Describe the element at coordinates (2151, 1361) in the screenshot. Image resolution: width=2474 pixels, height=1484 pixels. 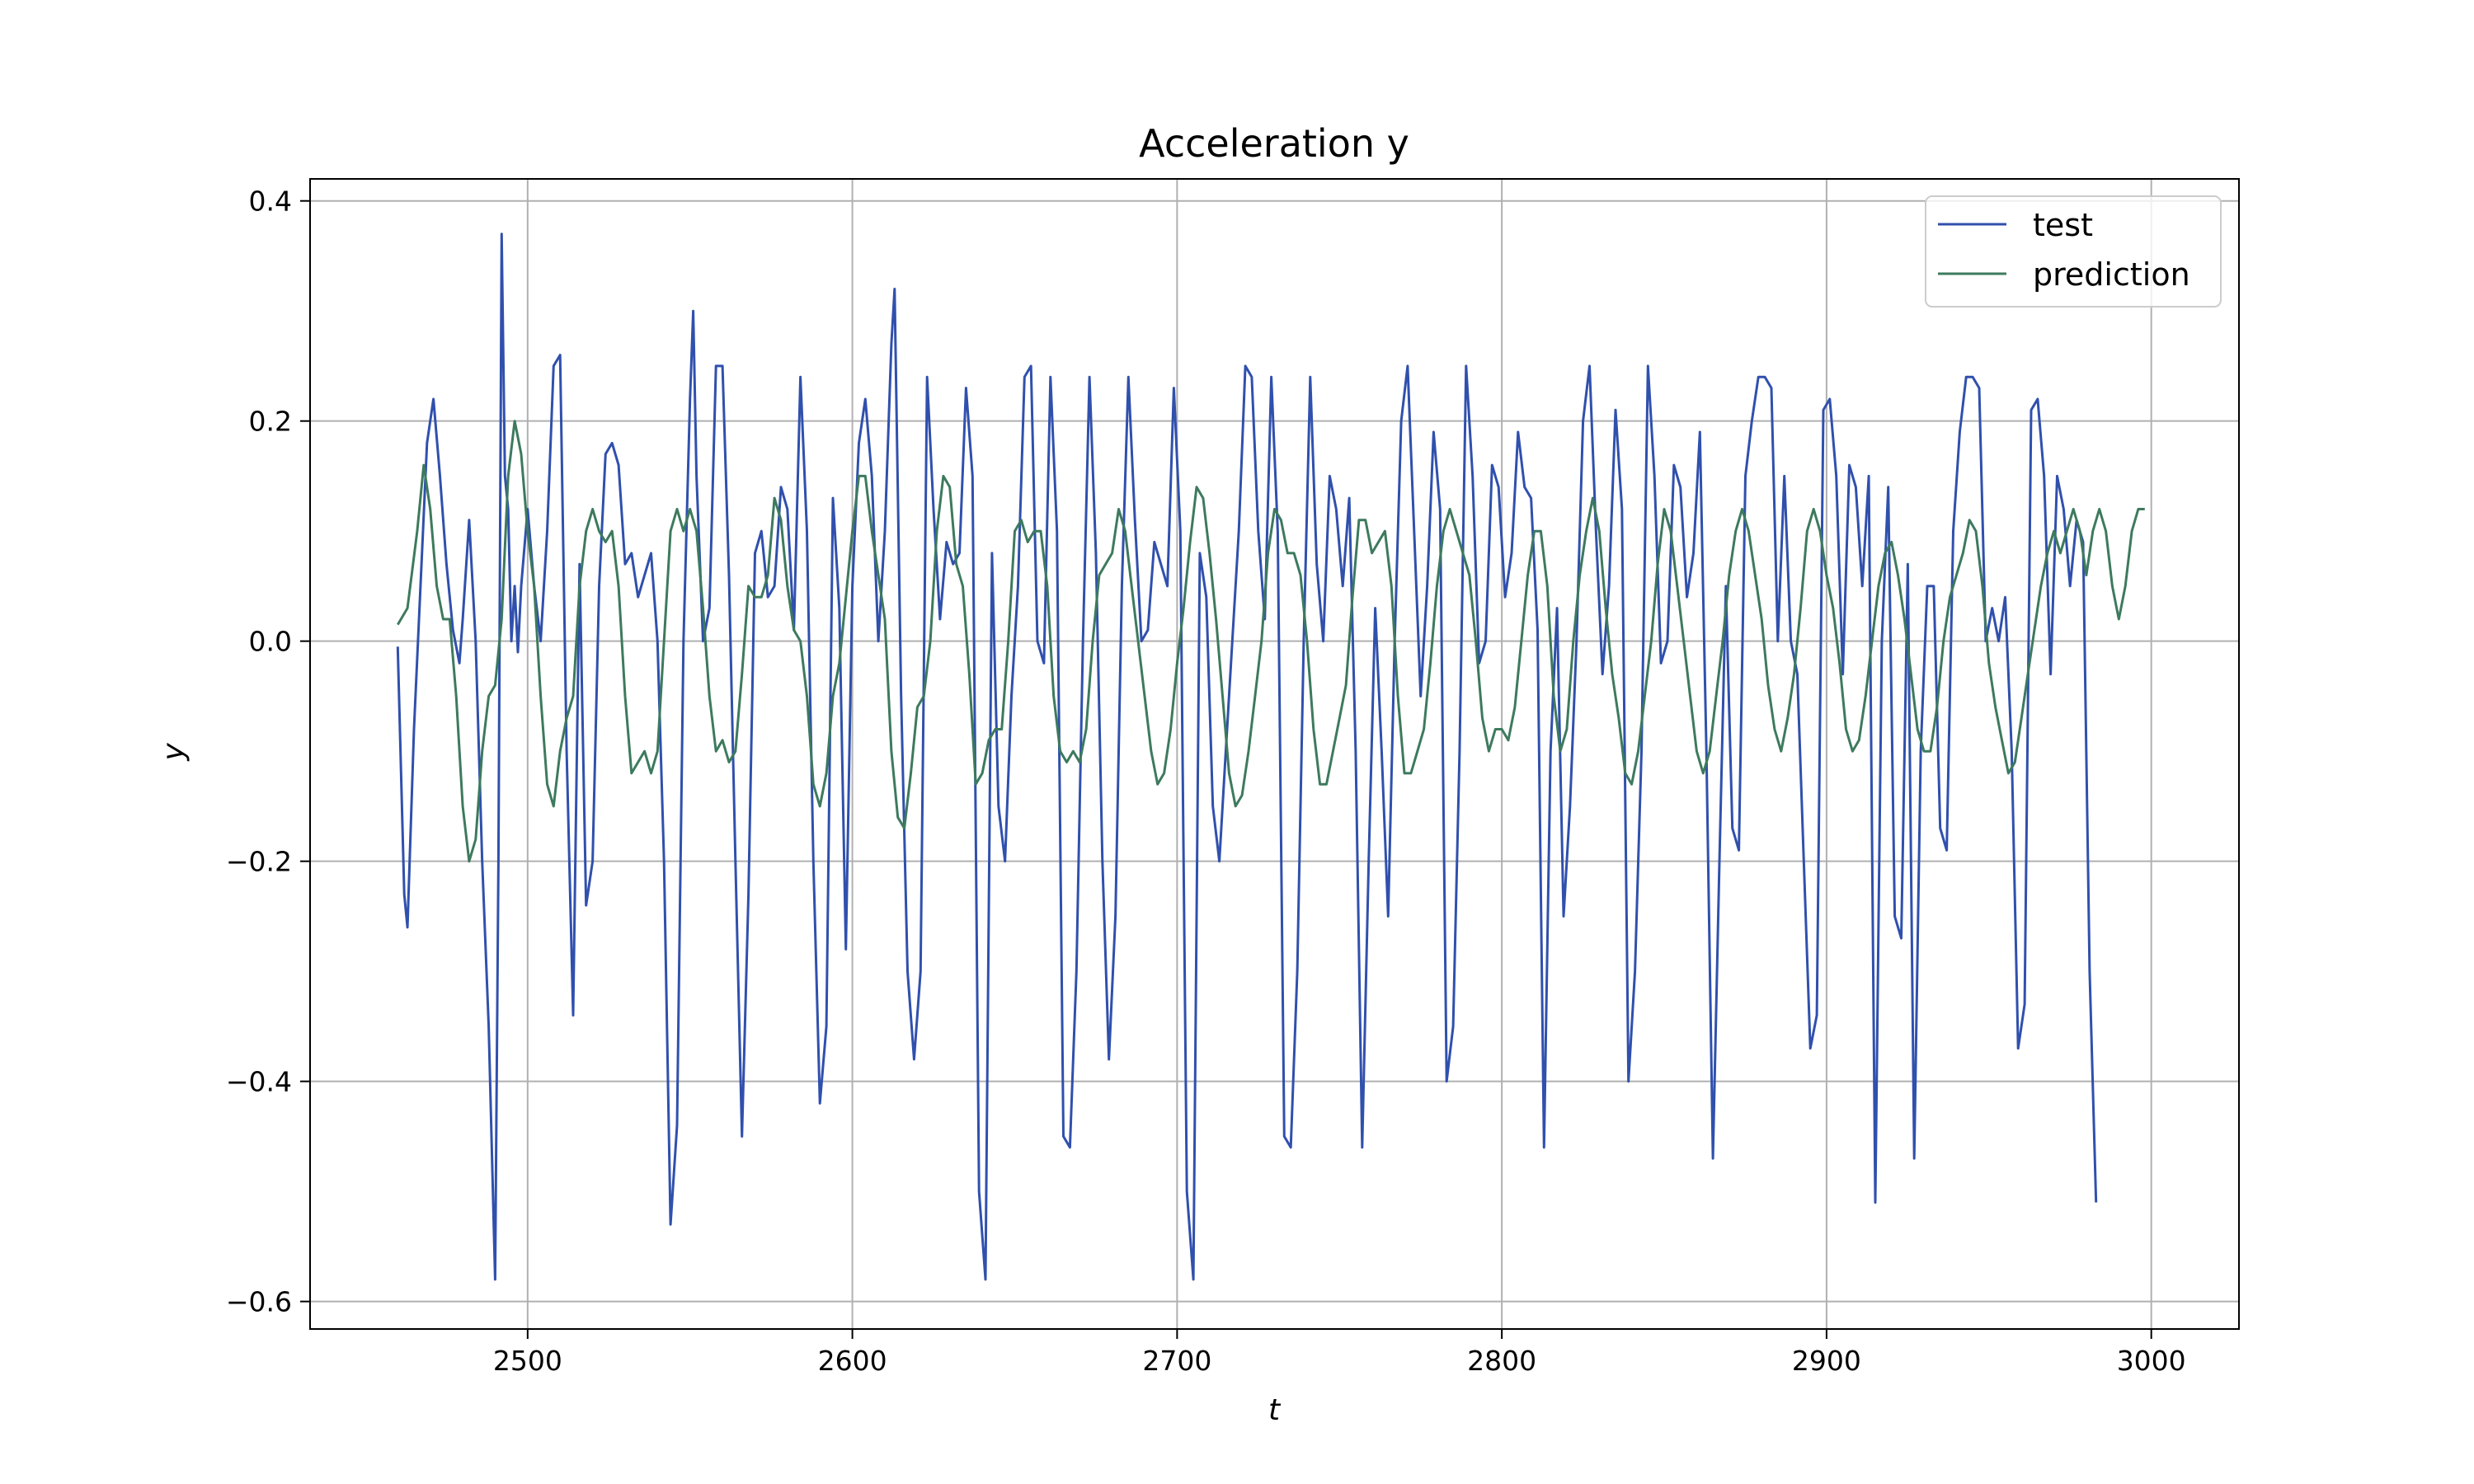
I see `x-tick-label: 3000` at that location.